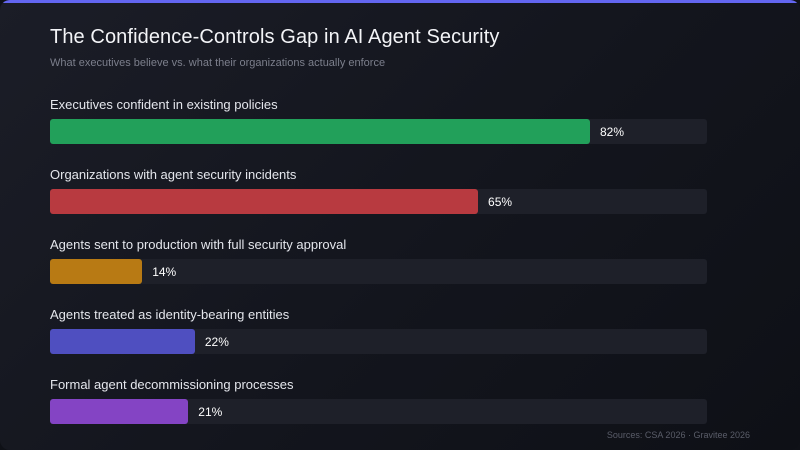  I want to click on bar-track: 21%, so click(378, 411).